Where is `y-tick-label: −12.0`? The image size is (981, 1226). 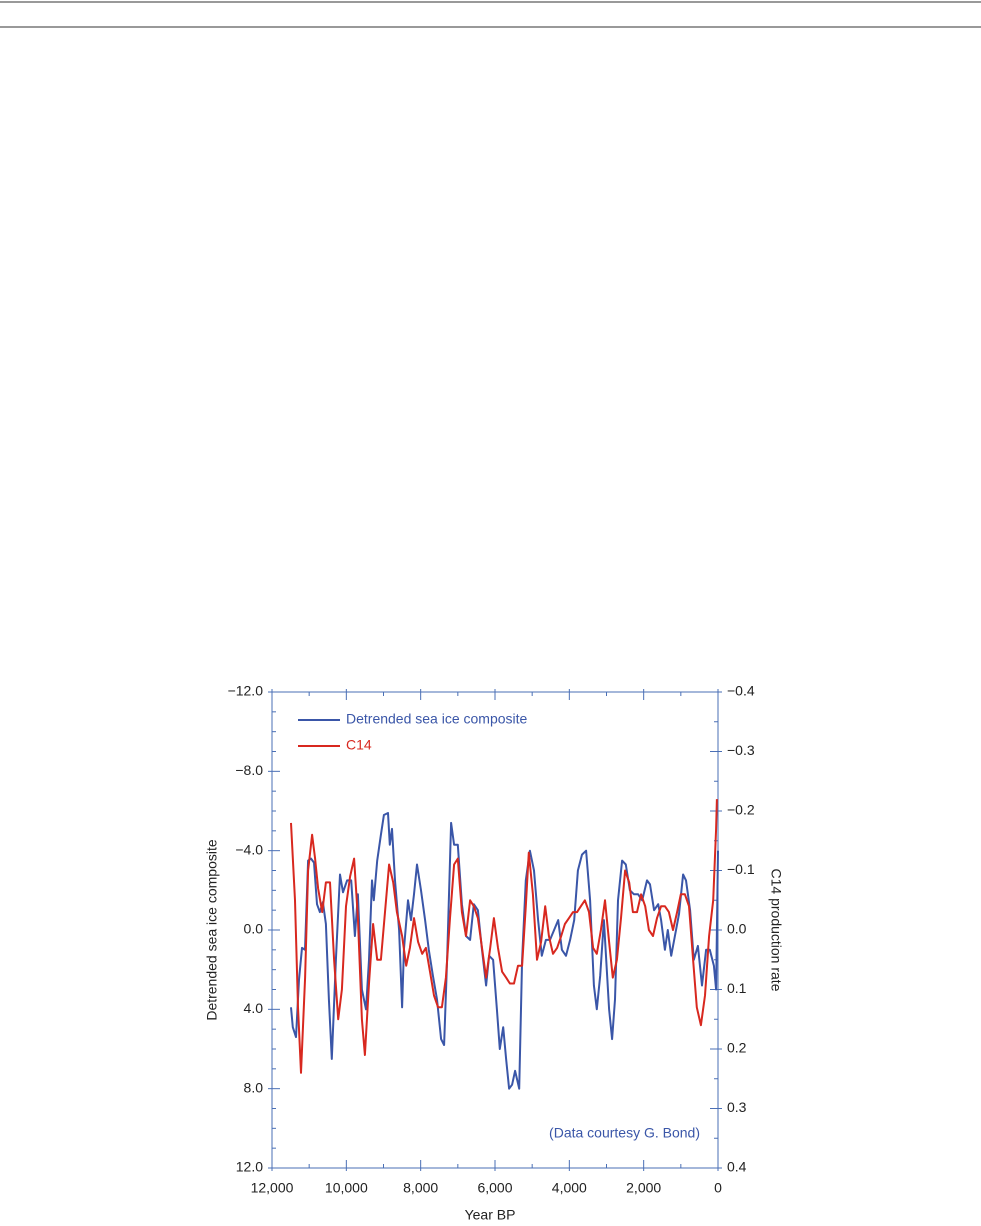 y-tick-label: −12.0 is located at coordinates (246, 691).